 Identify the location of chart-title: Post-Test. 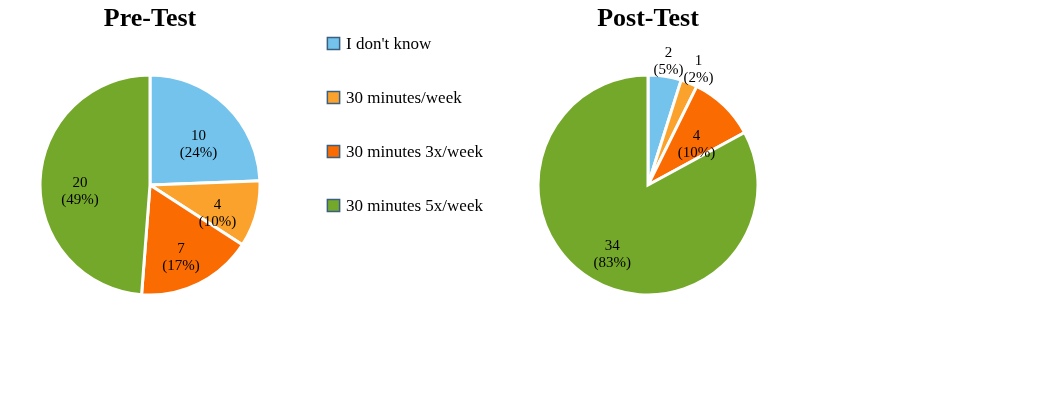
(648, 17).